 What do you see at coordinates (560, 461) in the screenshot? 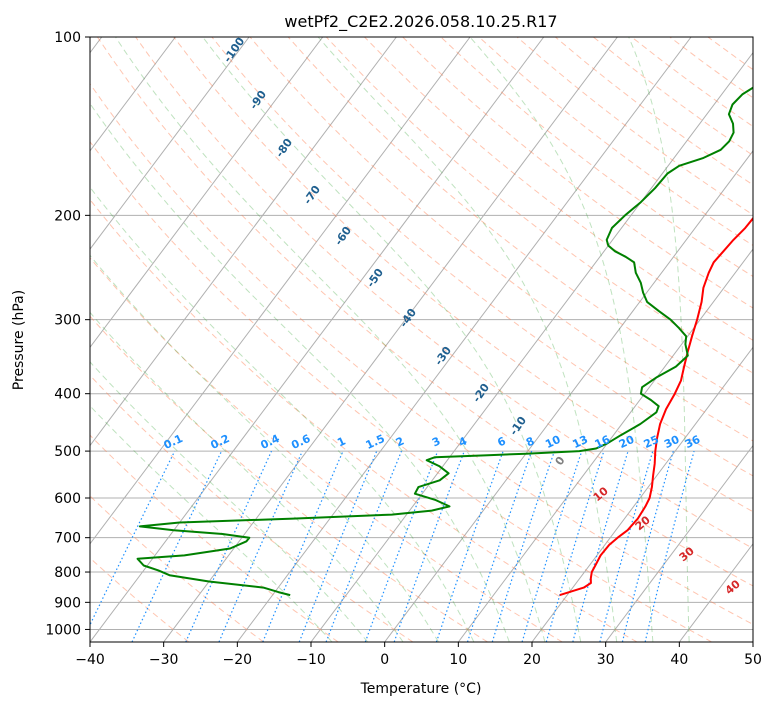
I see `dry-adiabat-label: 0` at bounding box center [560, 461].